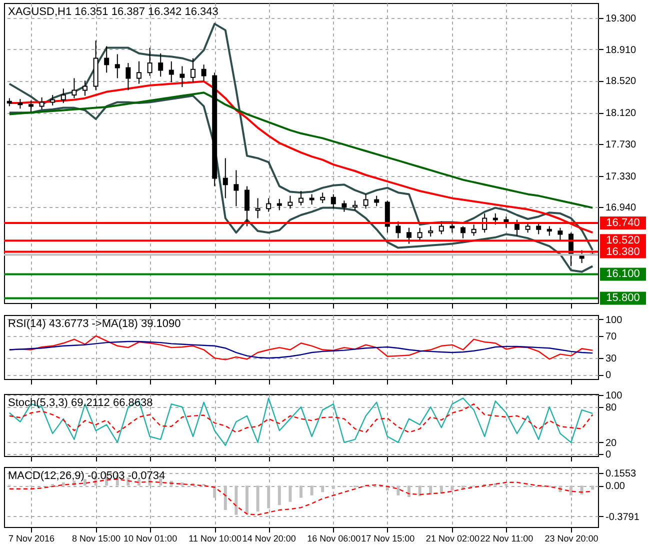  Describe the element at coordinates (609, 376) in the screenshot. I see `y-tick-label: 0` at that location.